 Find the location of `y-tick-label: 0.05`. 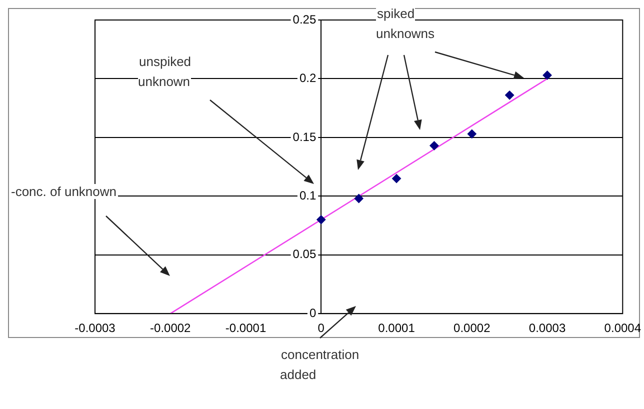

y-tick-label: 0.05 is located at coordinates (304, 254).